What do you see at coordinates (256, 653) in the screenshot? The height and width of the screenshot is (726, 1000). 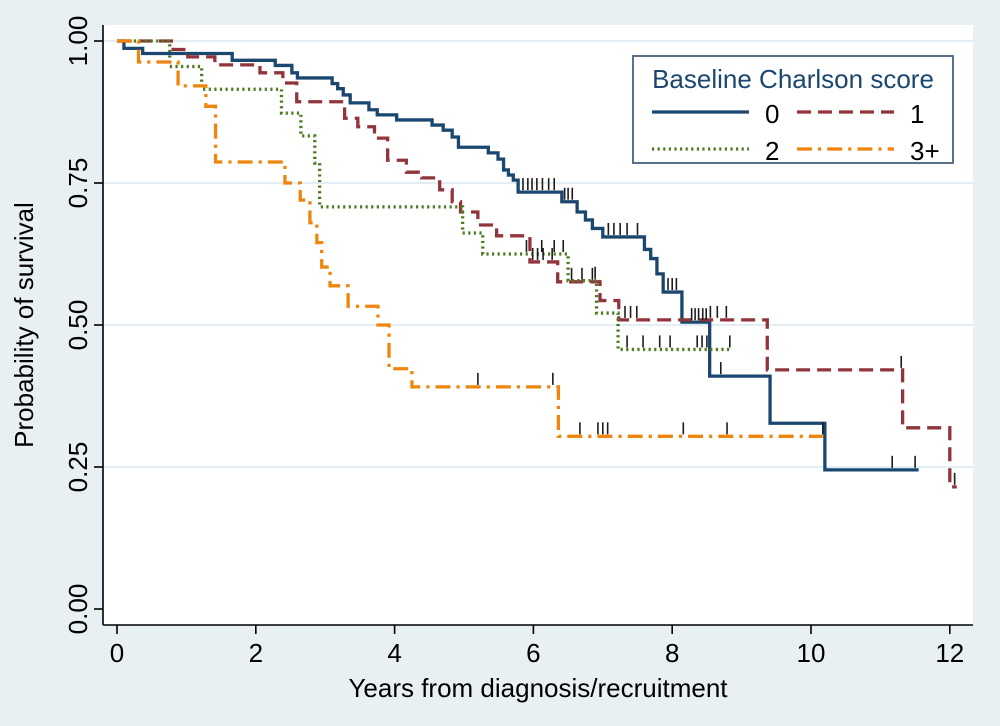 I see `x-tick-label: 2` at bounding box center [256, 653].